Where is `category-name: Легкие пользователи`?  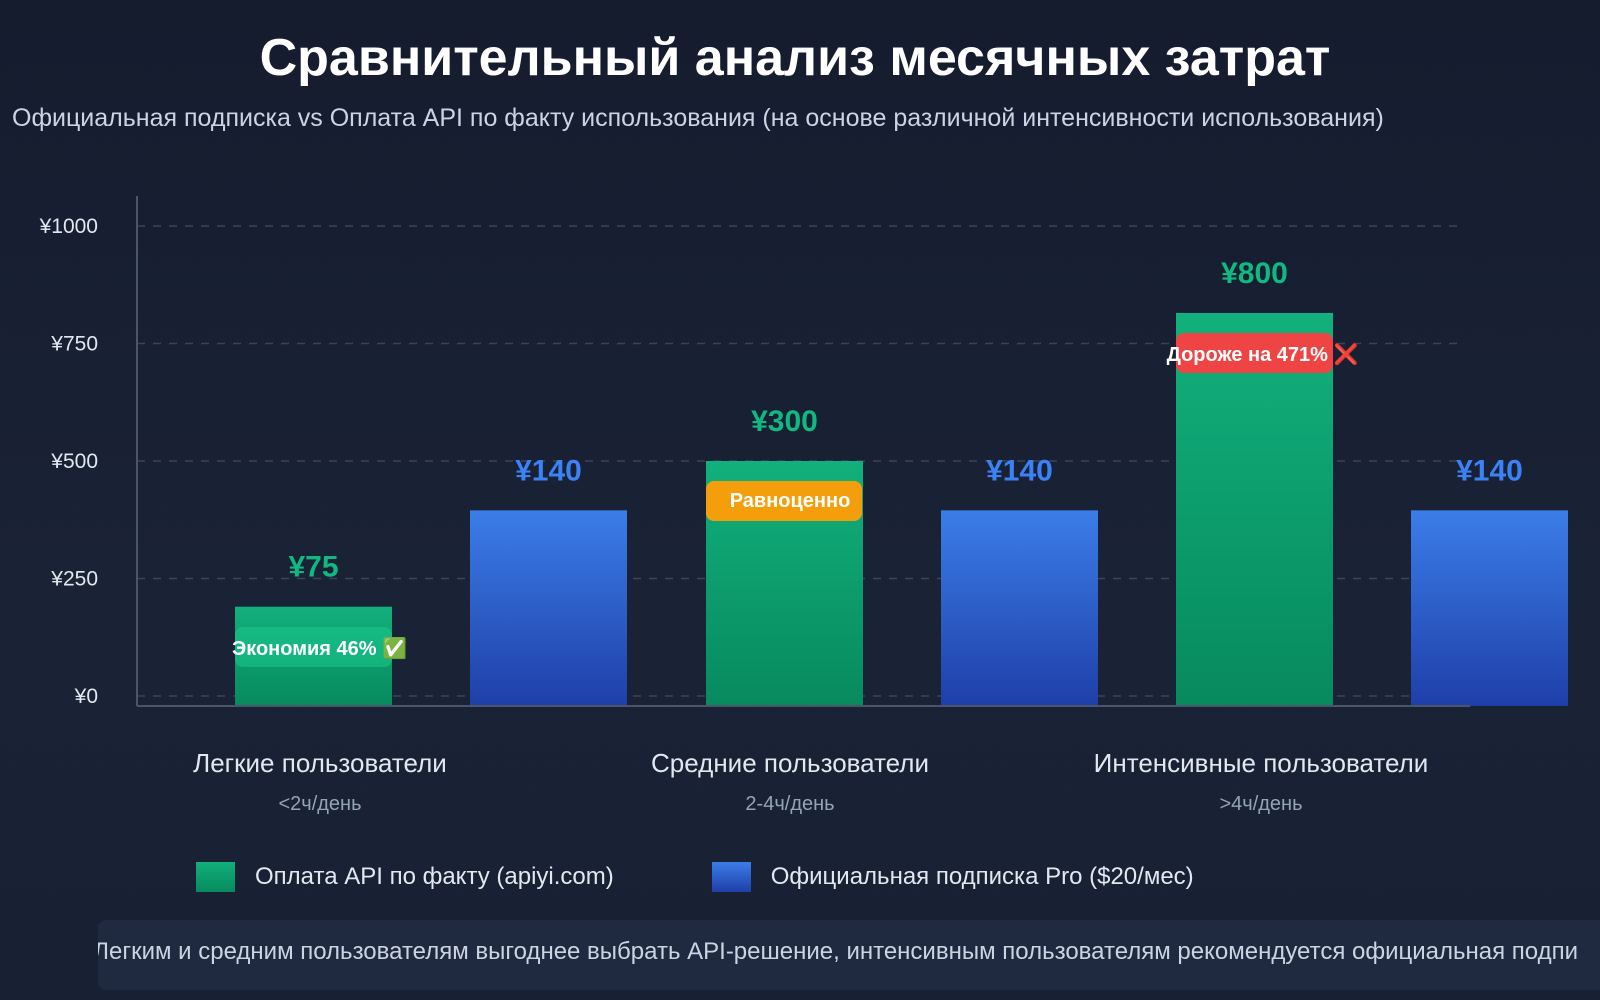 category-name: Легкие пользователи is located at coordinates (320, 763).